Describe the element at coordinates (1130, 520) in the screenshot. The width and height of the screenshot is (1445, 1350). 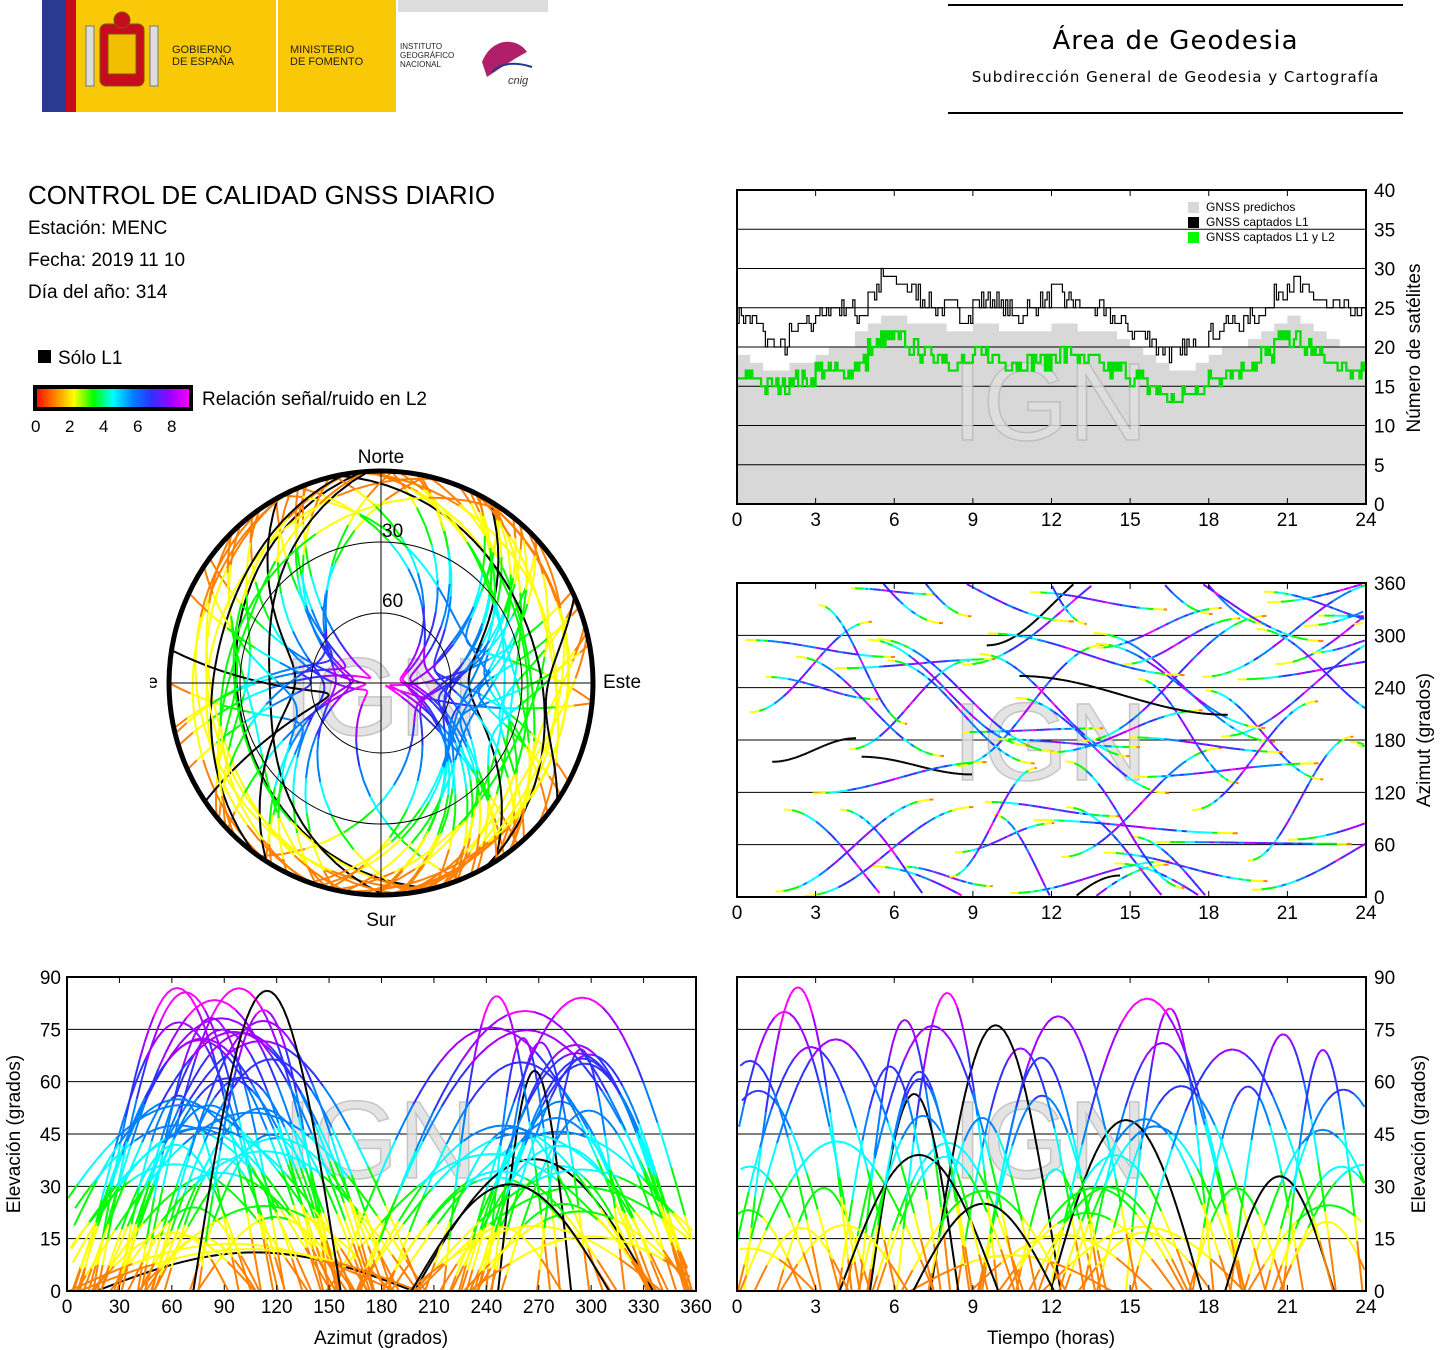
I see `x-tick-label: 15` at that location.